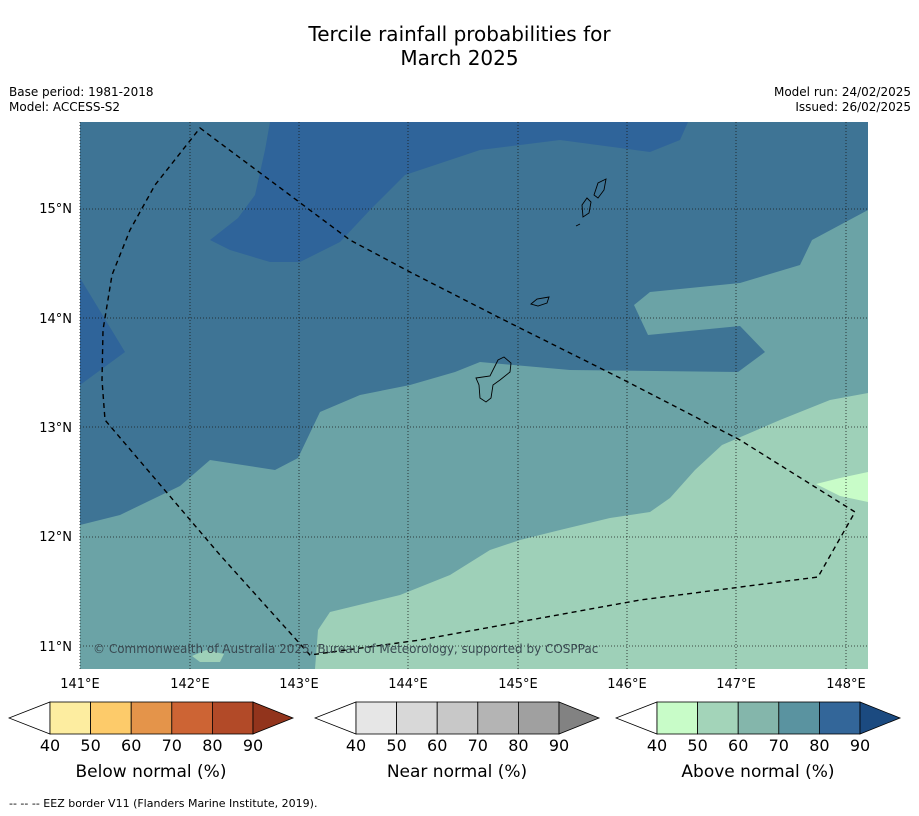 The width and height of the screenshot is (919, 816). Describe the element at coordinates (55, 537) in the screenshot. I see `lat-label: 12°N` at that location.